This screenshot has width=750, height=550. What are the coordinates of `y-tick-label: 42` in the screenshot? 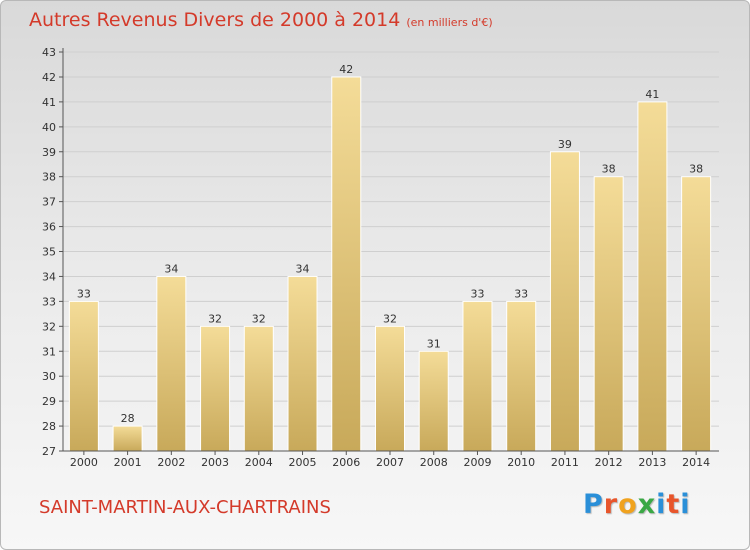 It's located at (49, 77).